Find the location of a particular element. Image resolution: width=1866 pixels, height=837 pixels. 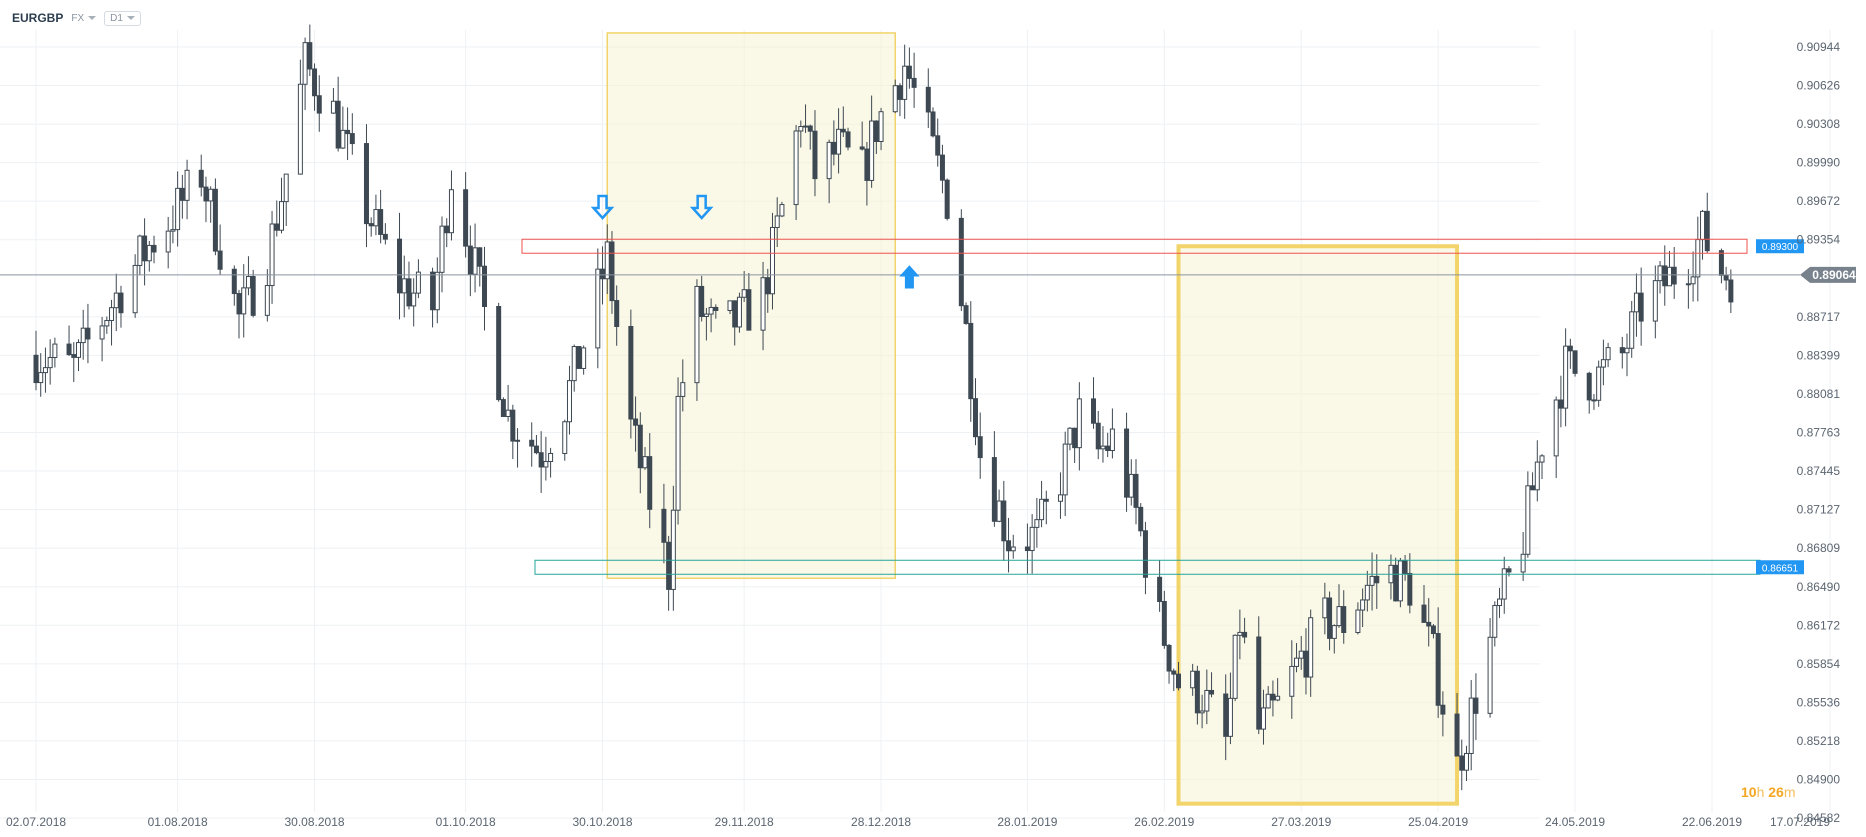

highlight-zone is located at coordinates (1318, 525).